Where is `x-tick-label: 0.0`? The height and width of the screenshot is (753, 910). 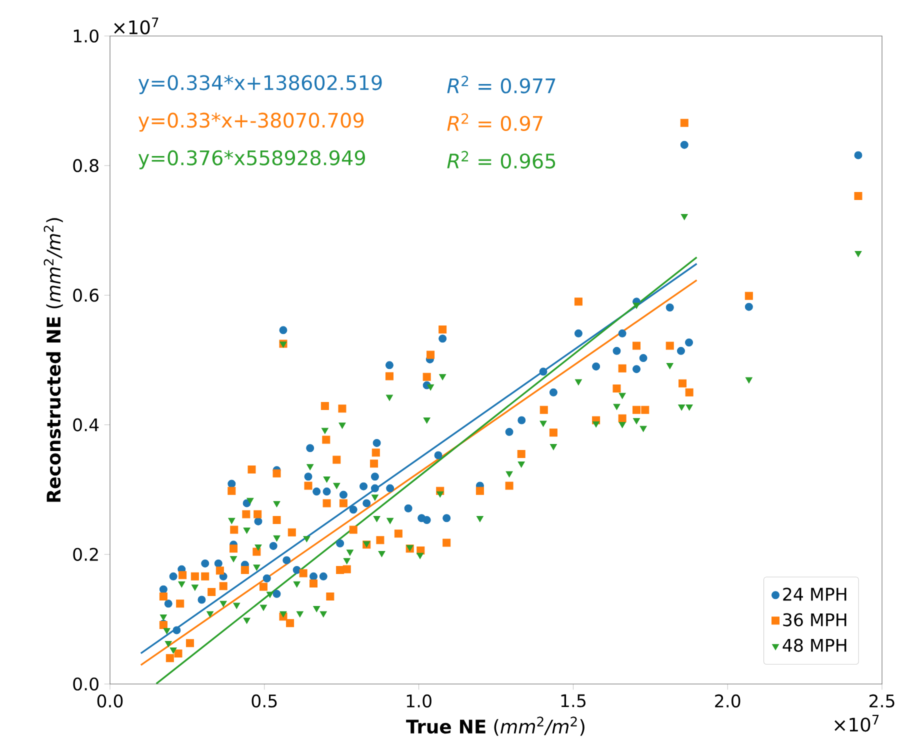
x-tick-label: 0.0 is located at coordinates (110, 701).